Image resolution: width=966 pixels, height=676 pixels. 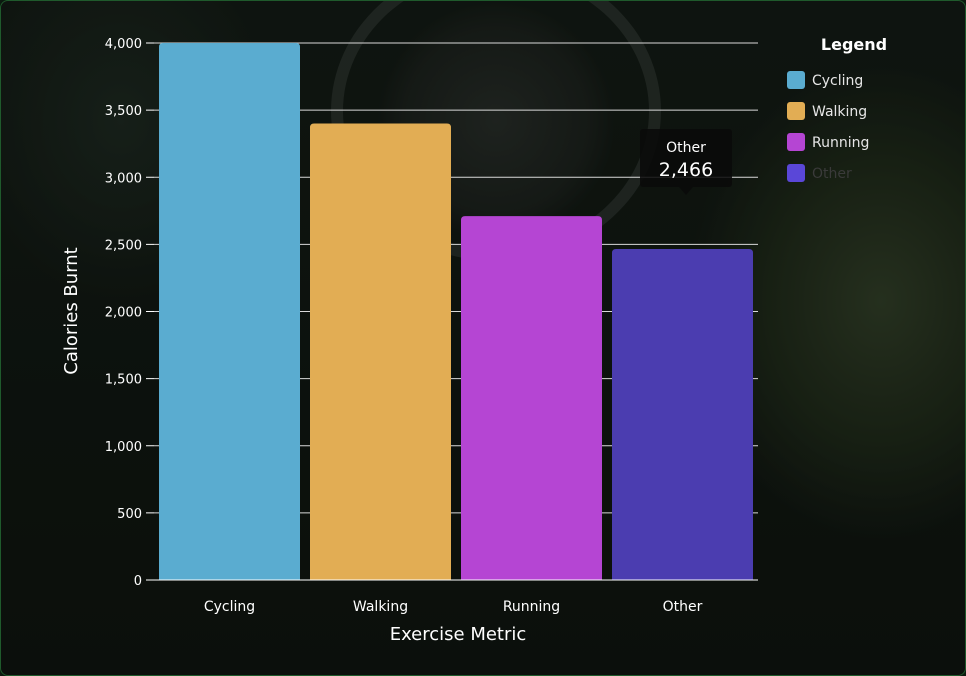 What do you see at coordinates (123, 245) in the screenshot?
I see `y-tick-label: 2,500` at bounding box center [123, 245].